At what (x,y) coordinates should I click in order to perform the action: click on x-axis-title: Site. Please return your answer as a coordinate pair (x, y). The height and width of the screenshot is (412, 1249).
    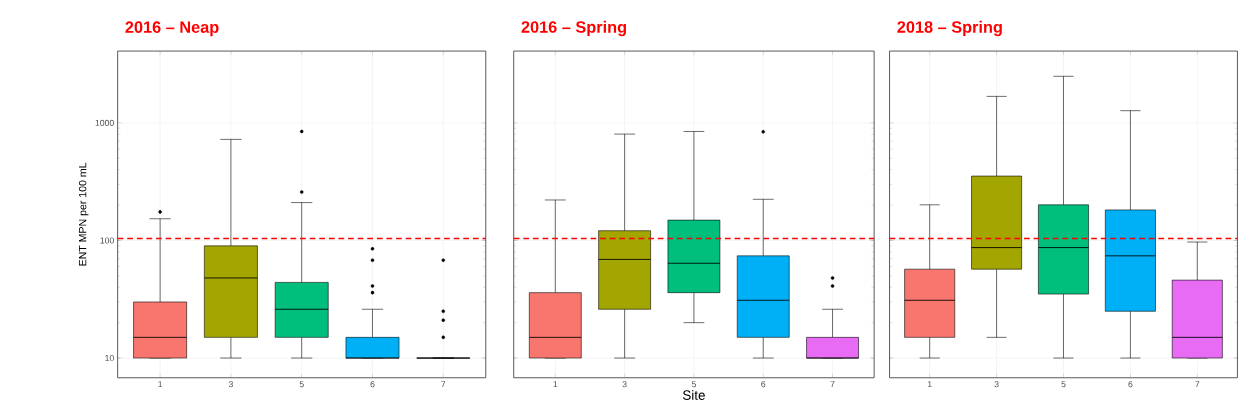
    Looking at the image, I should click on (693, 394).